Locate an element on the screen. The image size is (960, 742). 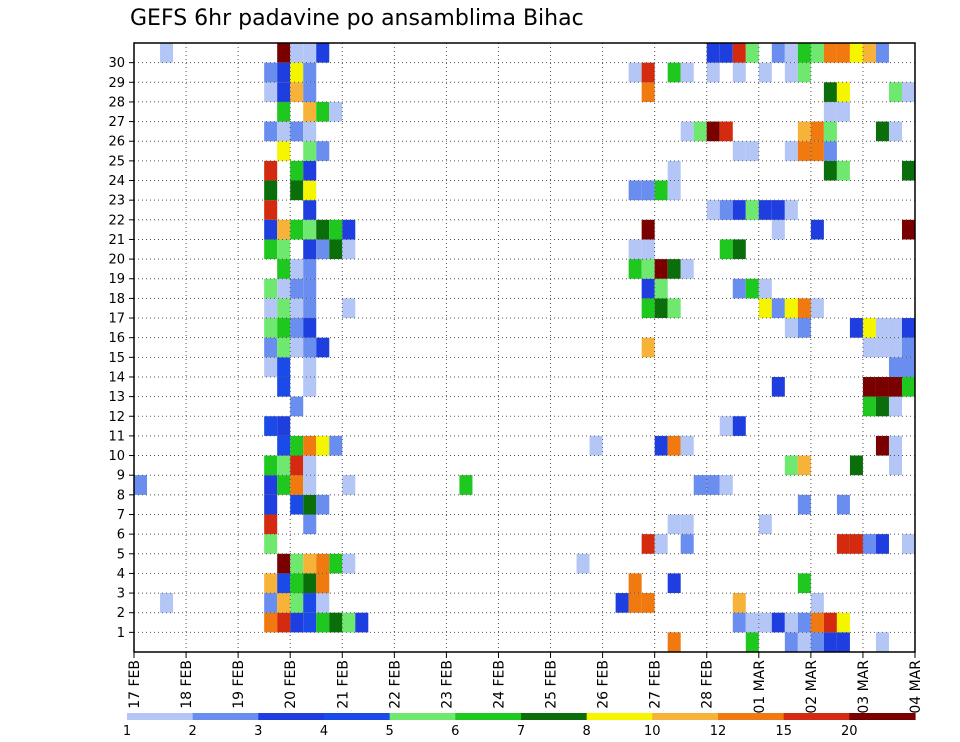
legend-label: 4 is located at coordinates (324, 731).